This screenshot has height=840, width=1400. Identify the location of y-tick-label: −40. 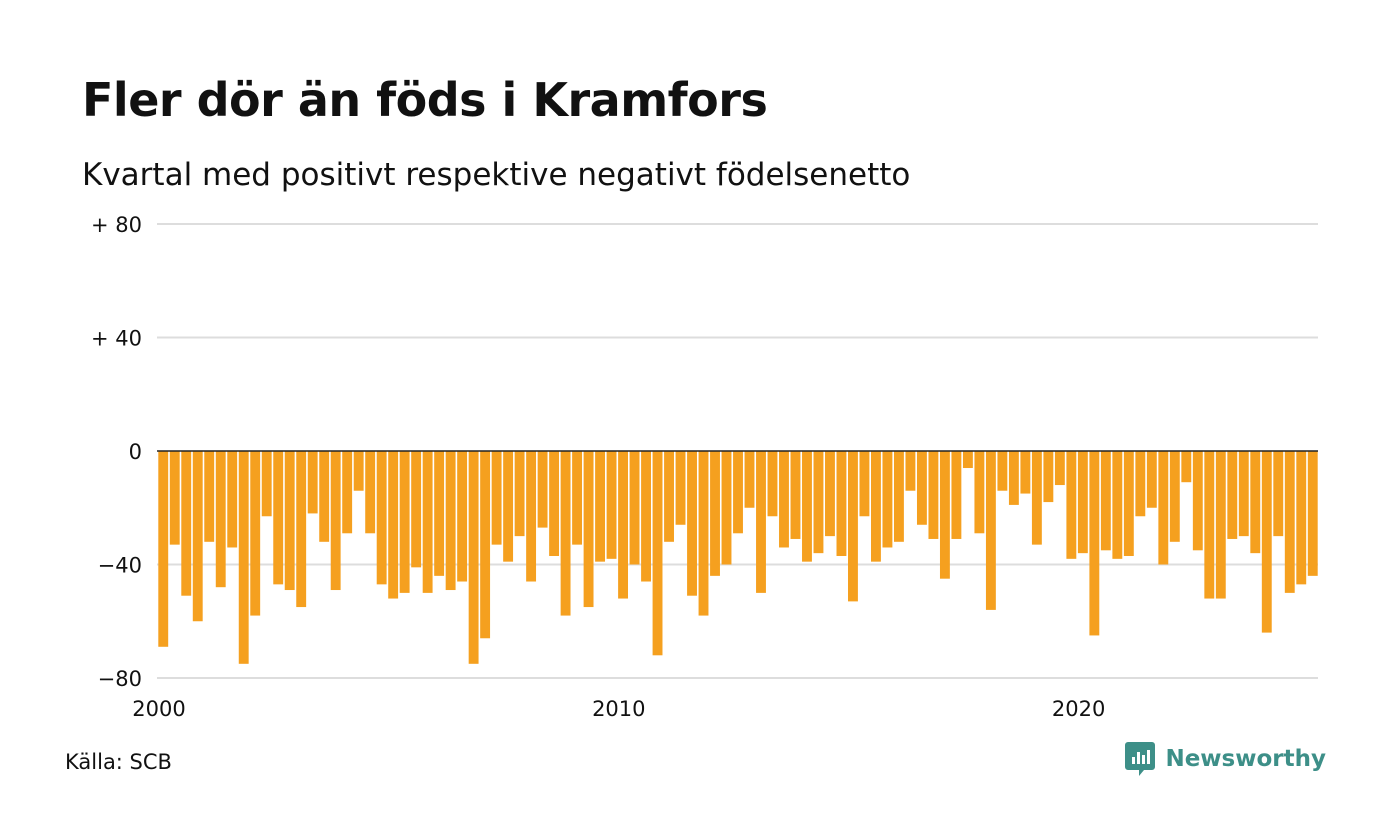
(120, 566).